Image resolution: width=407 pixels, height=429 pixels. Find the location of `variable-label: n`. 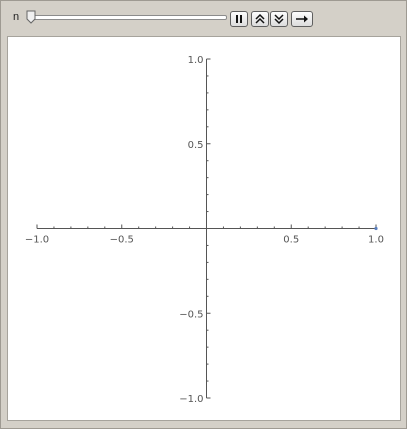

variable-label: n is located at coordinates (16, 17).